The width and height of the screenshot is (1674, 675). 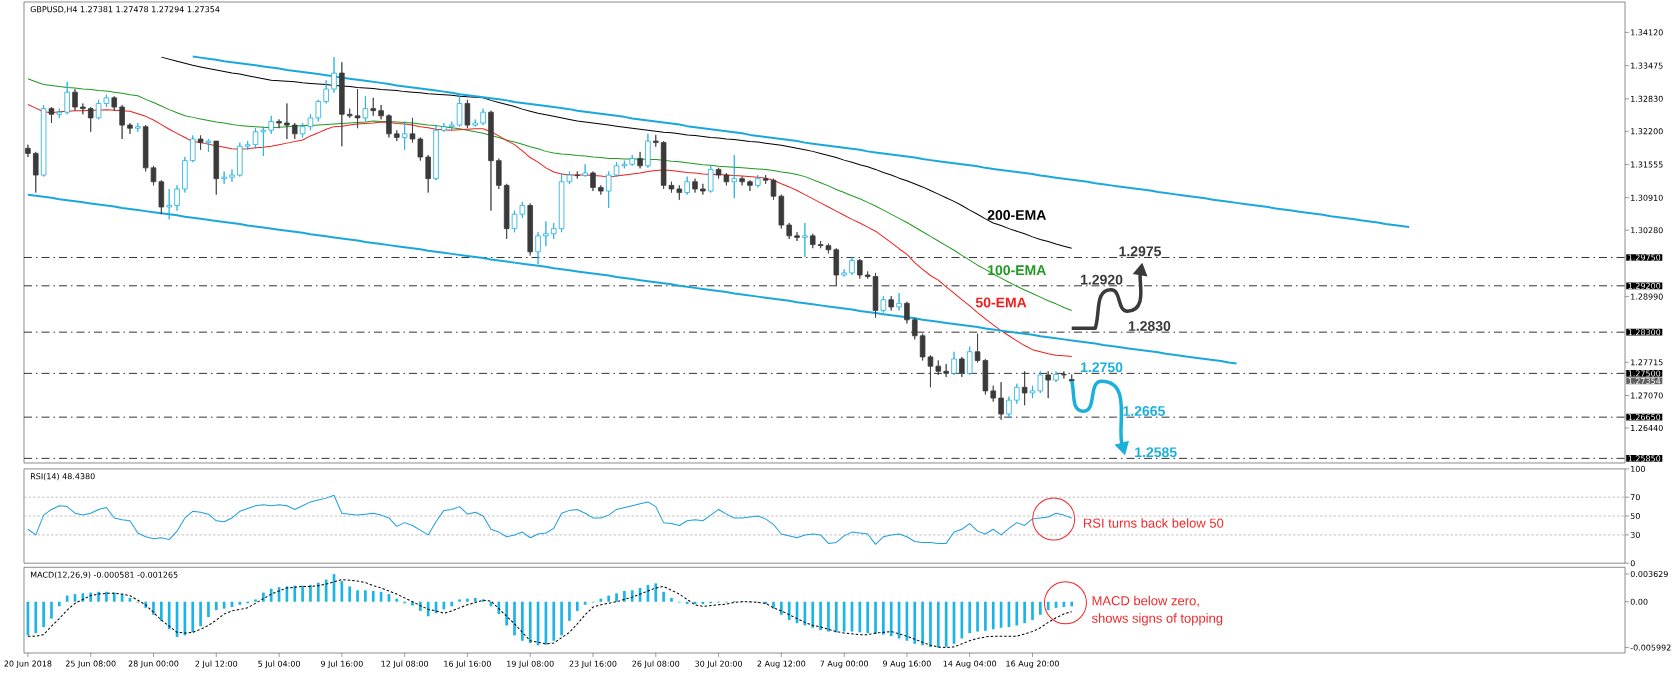 I want to click on y-tick-label: -0.005992, so click(x=1650, y=647).